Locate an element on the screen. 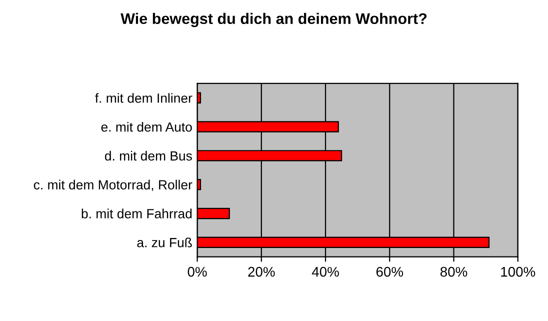  x-tick-label: 60% is located at coordinates (390, 271).